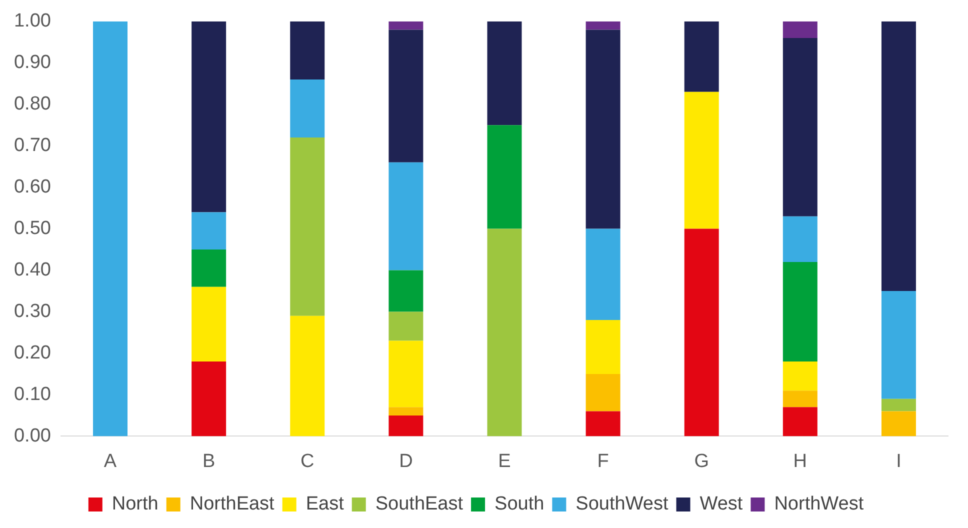  What do you see at coordinates (110, 461) in the screenshot?
I see `x-tick-label: A` at bounding box center [110, 461].